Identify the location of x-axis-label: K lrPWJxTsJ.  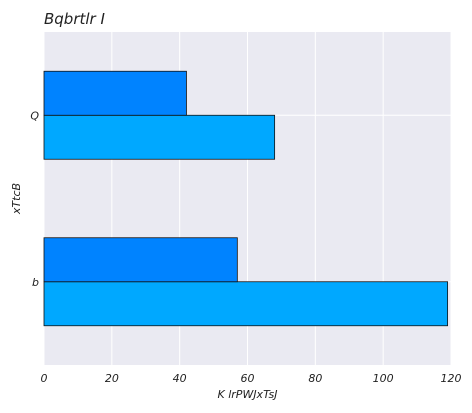
(248, 394).